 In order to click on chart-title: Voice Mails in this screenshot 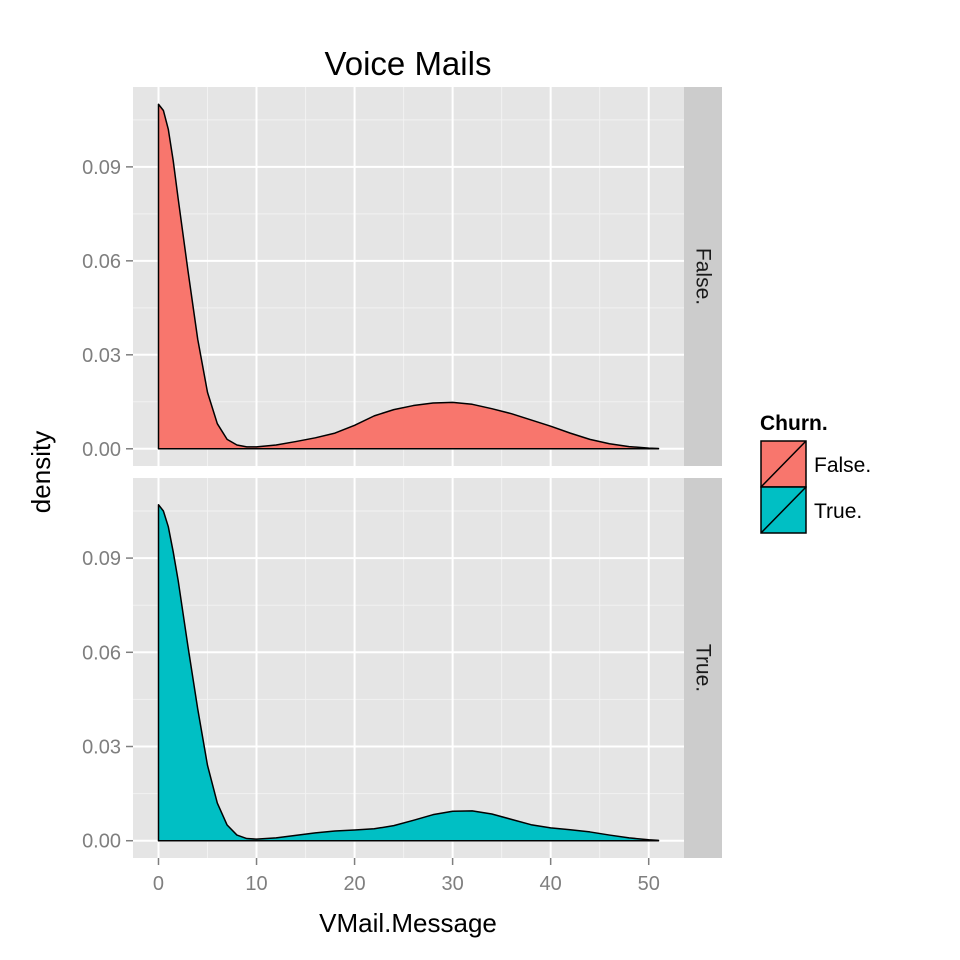, I will do `click(408, 63)`.